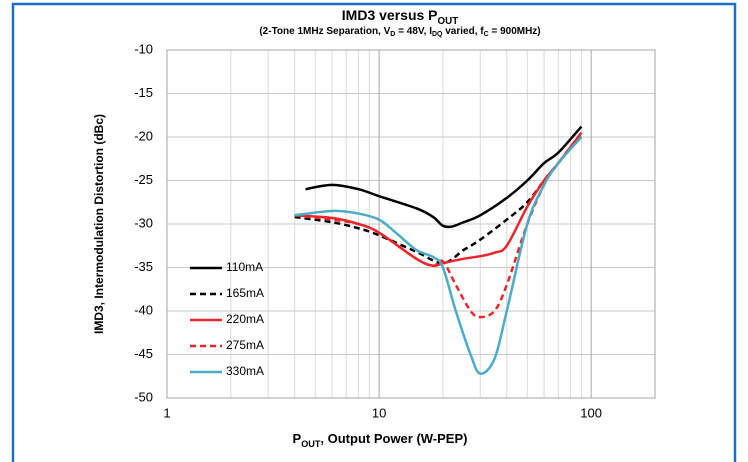 This screenshot has height=462, width=748. What do you see at coordinates (143, 135) in the screenshot?
I see `y-tick-label: -20` at bounding box center [143, 135].